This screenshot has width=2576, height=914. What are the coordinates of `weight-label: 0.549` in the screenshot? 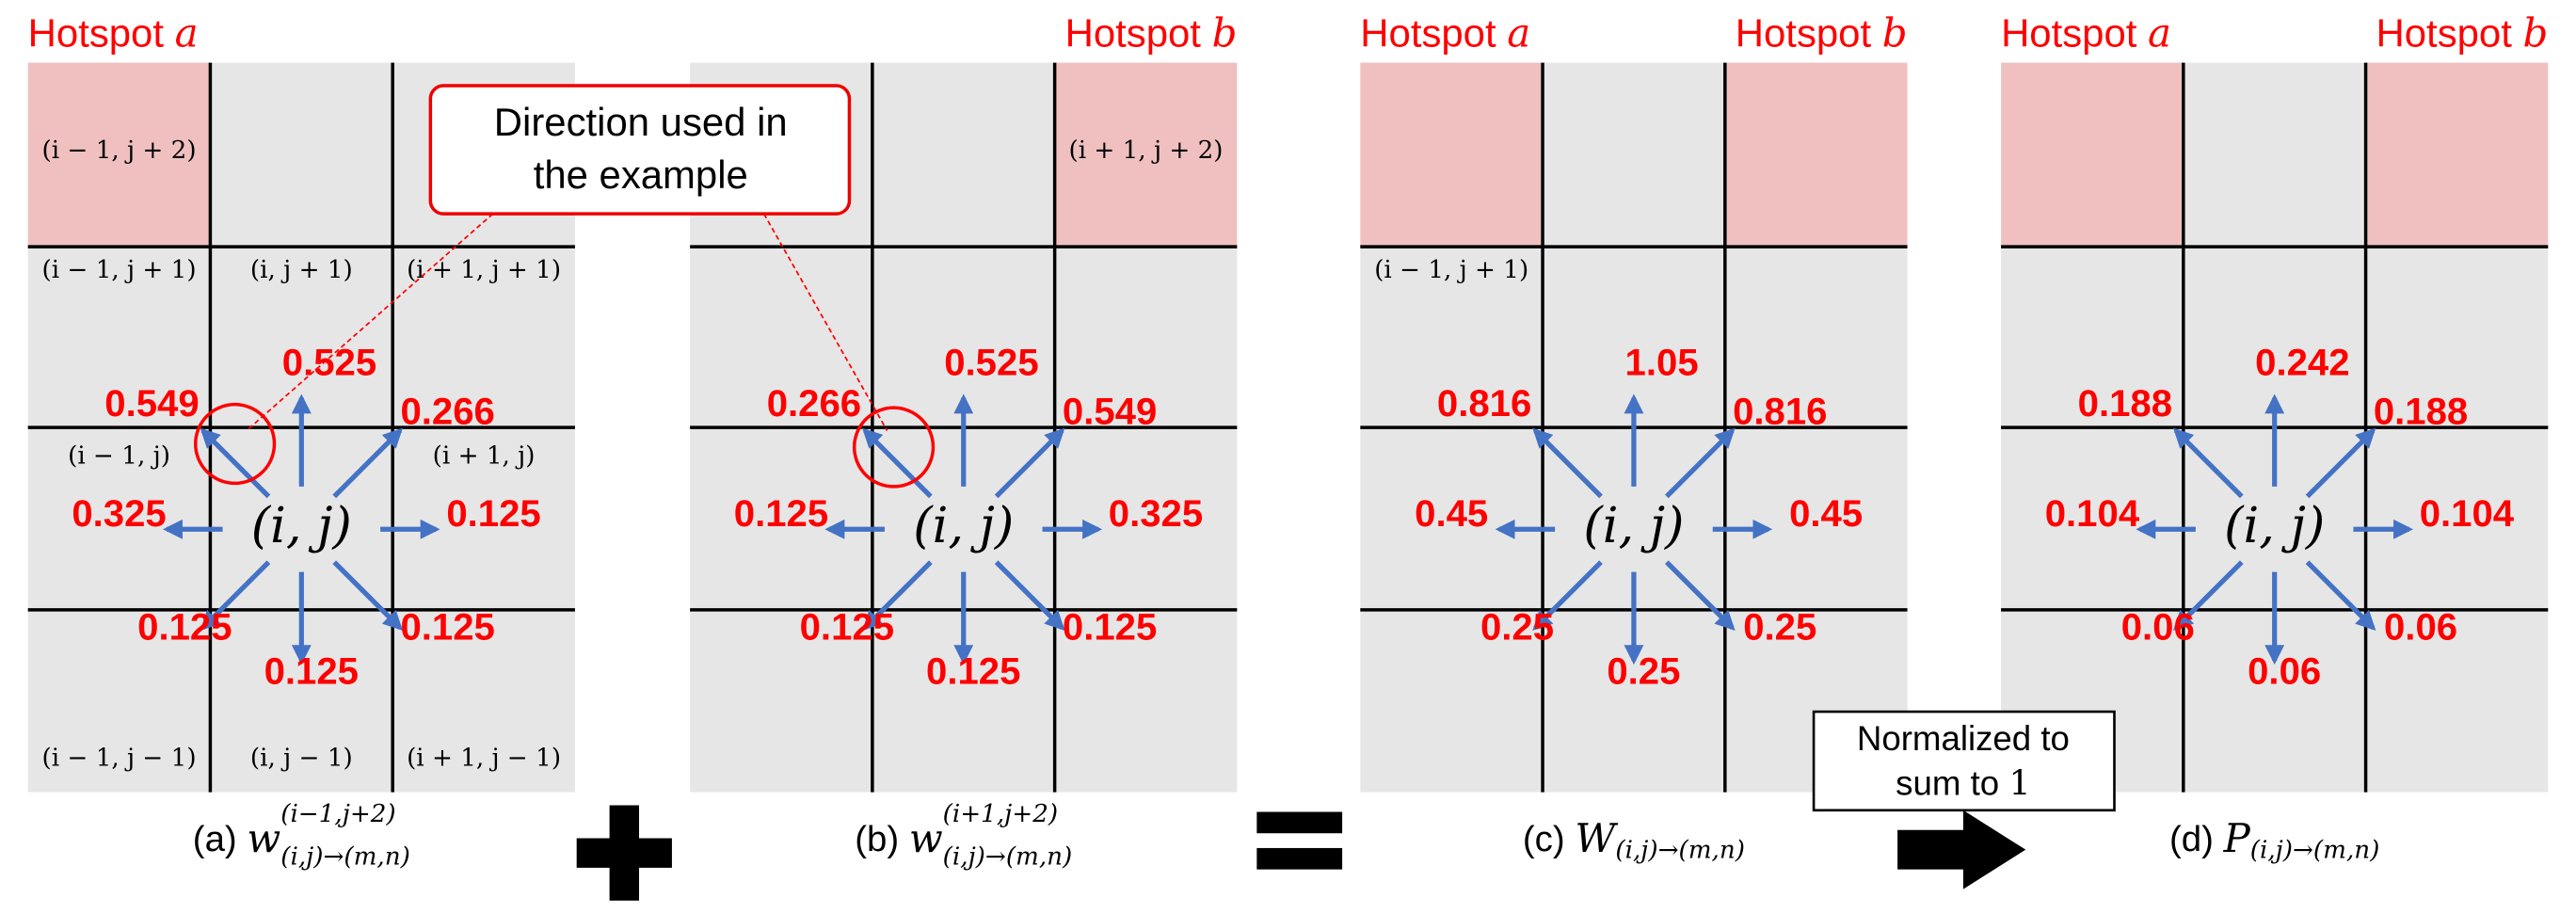 It's located at (151, 403).